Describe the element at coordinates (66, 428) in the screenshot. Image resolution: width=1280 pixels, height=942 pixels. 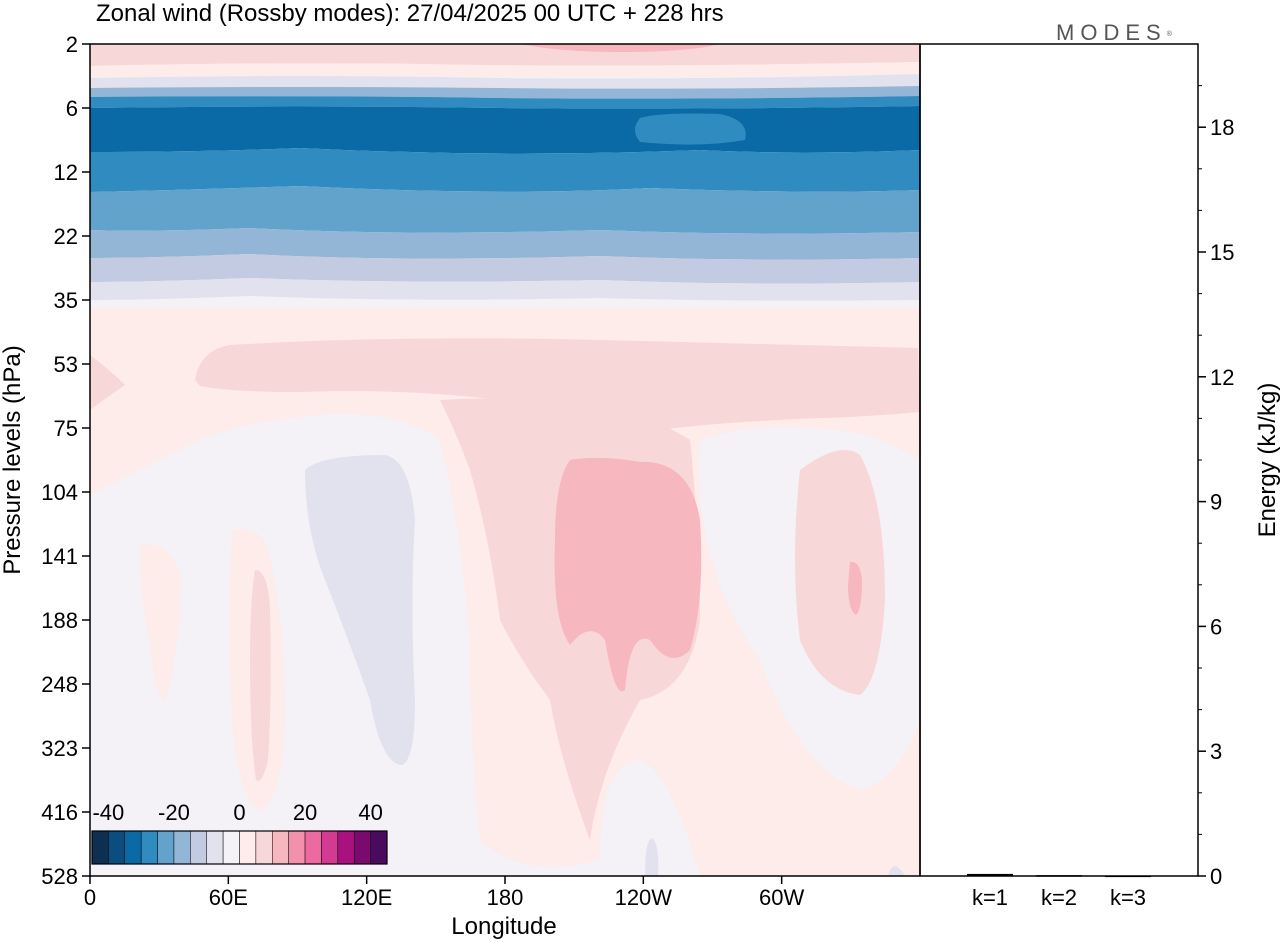
I see `y-tick-label: 75` at that location.